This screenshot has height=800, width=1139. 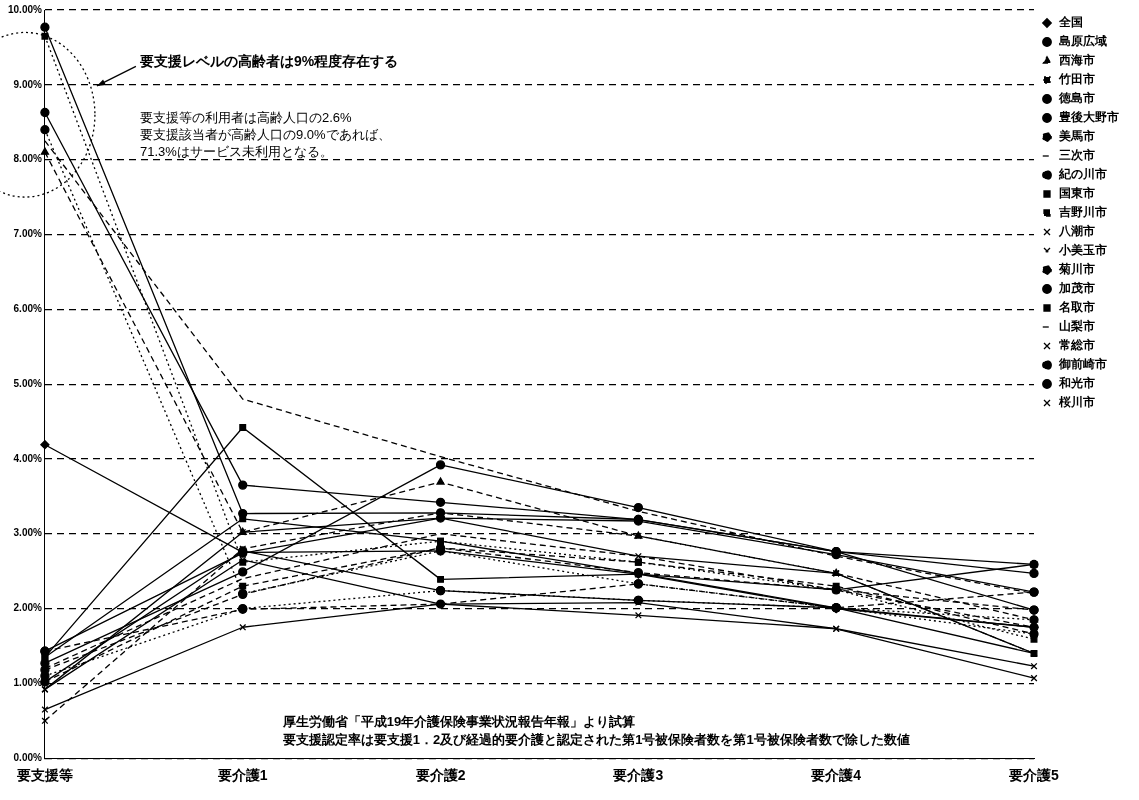 What do you see at coordinates (1076, 60) in the screenshot?
I see `legend-label: 西海市` at bounding box center [1076, 60].